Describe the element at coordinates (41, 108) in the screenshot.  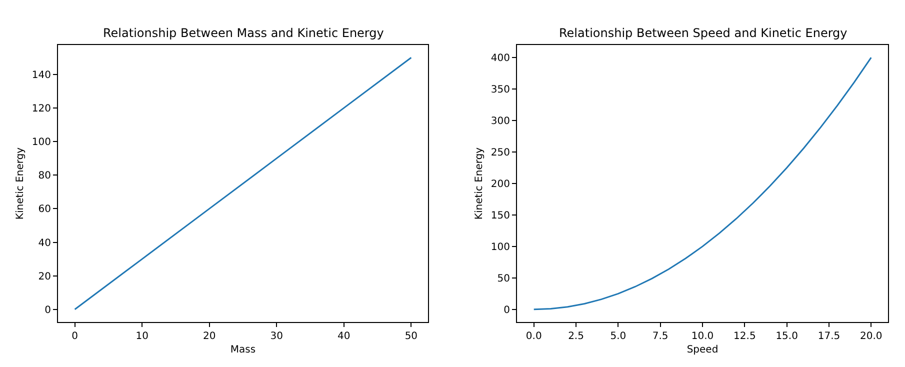
I see `y-tick-label: 120` at that location.